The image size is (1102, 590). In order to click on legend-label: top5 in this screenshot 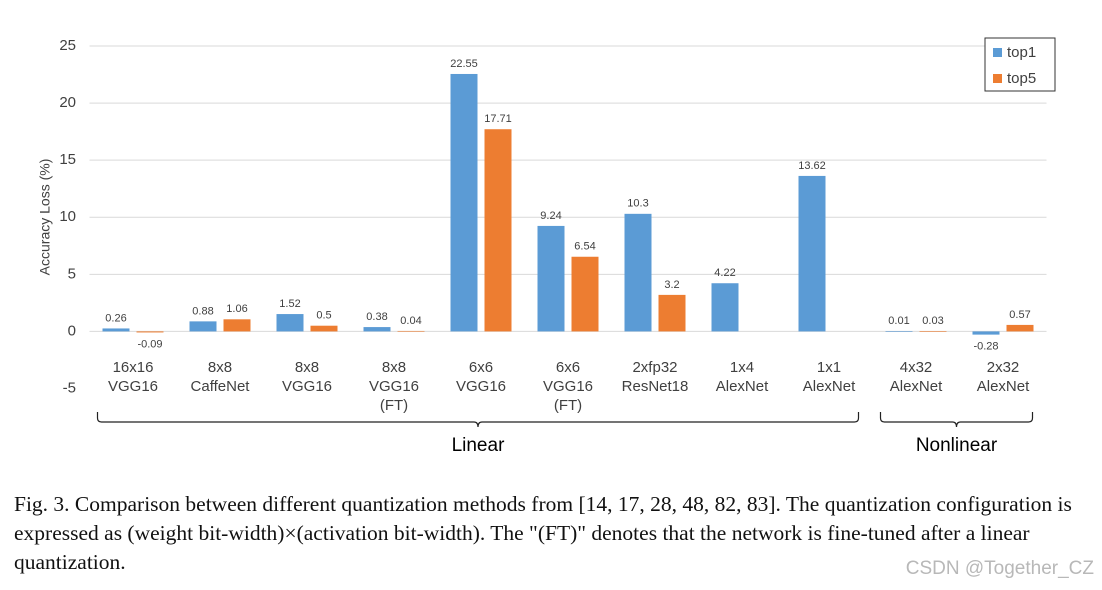, I will do `click(1021, 78)`.